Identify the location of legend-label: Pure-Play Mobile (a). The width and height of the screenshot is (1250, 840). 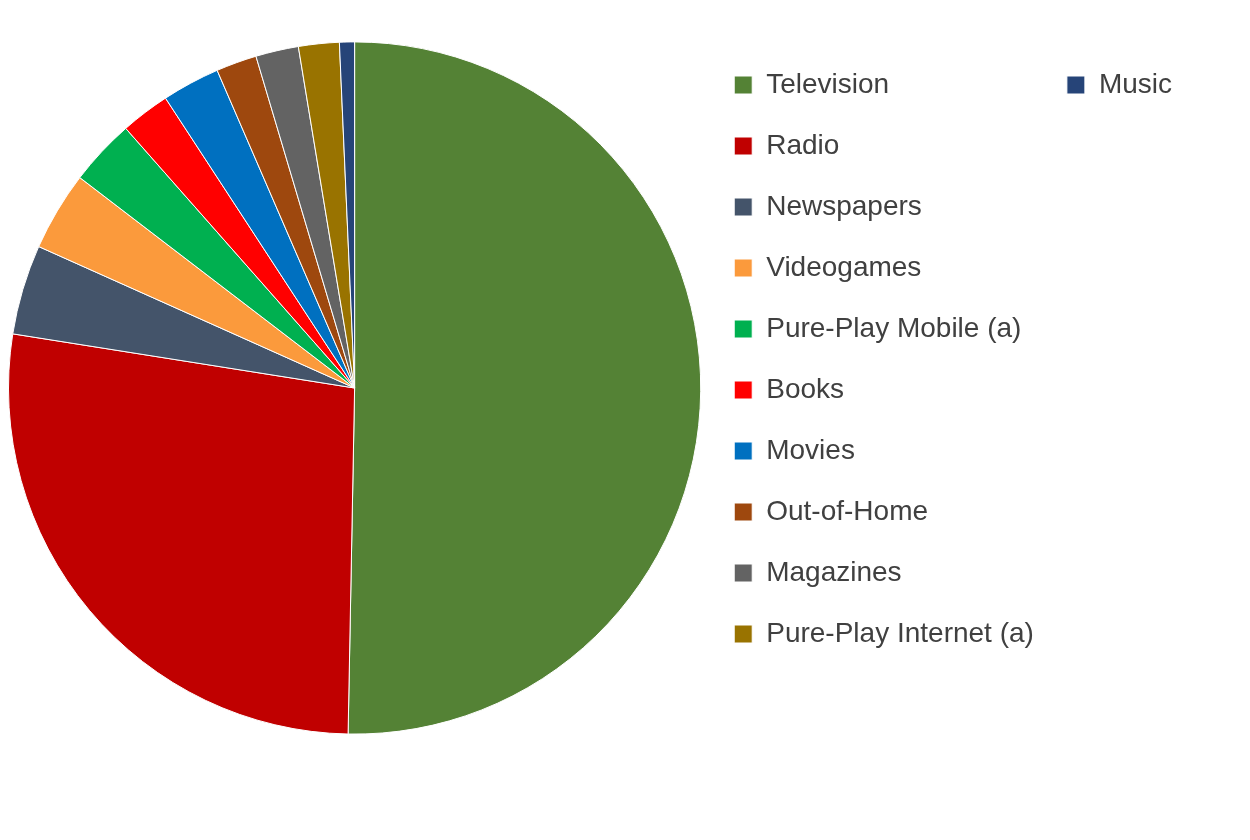
(894, 327).